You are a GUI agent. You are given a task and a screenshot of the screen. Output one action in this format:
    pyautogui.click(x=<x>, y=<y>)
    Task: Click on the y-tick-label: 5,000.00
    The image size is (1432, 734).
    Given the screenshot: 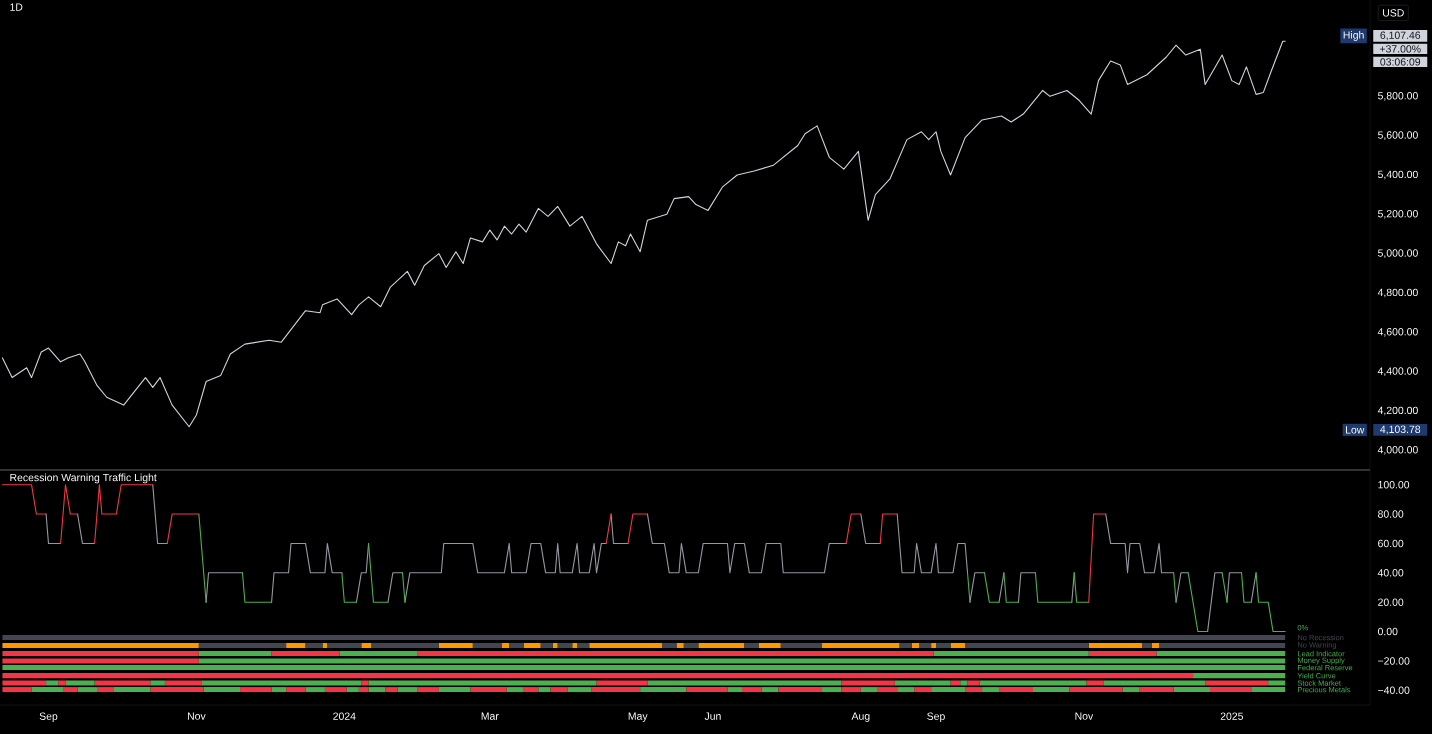 What is the action you would take?
    pyautogui.click(x=1397, y=253)
    